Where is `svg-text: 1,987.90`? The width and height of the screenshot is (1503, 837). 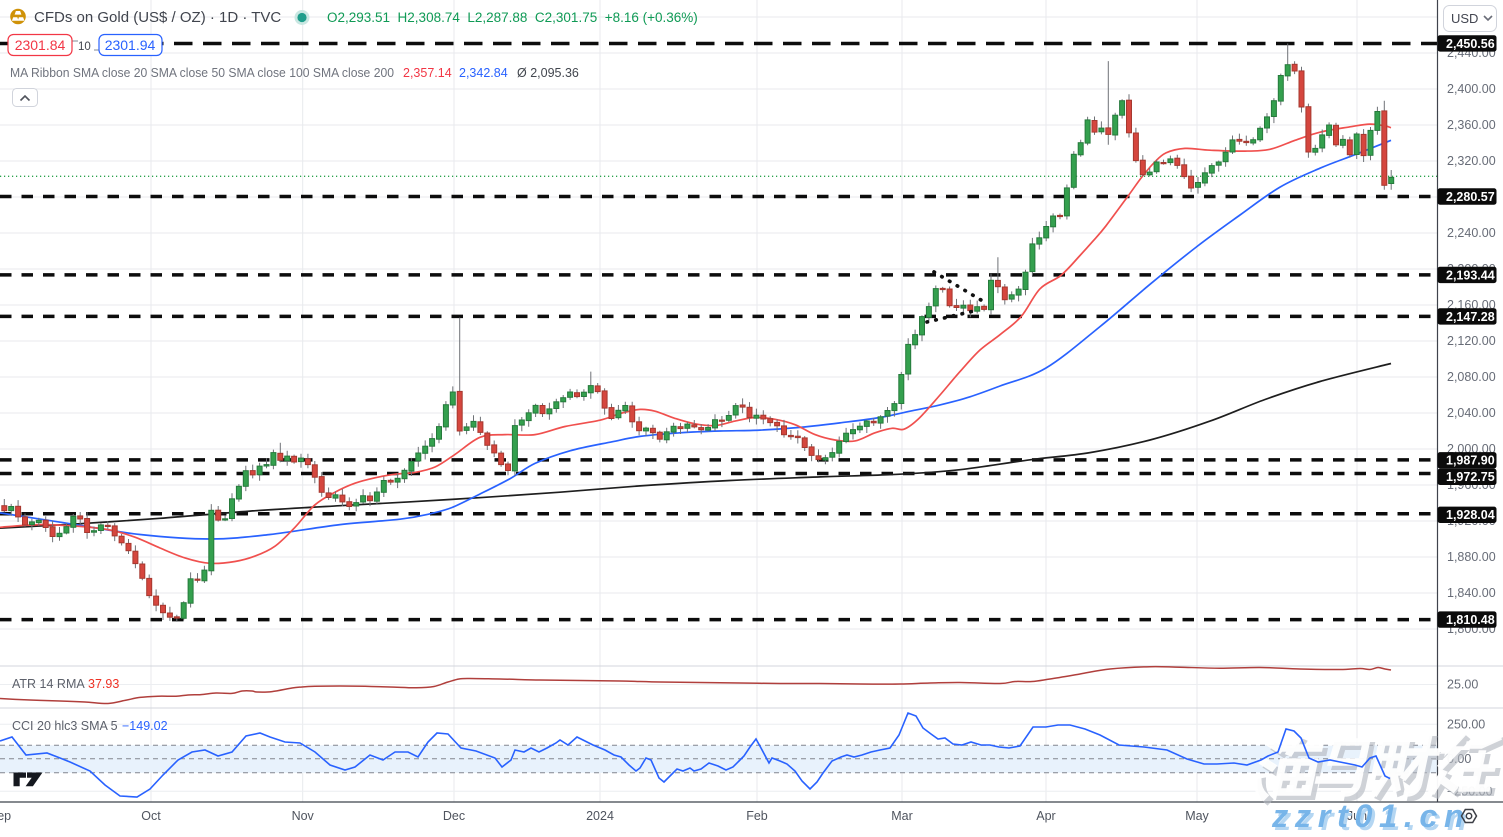 svg-text: 1,987.90 is located at coordinates (1470, 461).